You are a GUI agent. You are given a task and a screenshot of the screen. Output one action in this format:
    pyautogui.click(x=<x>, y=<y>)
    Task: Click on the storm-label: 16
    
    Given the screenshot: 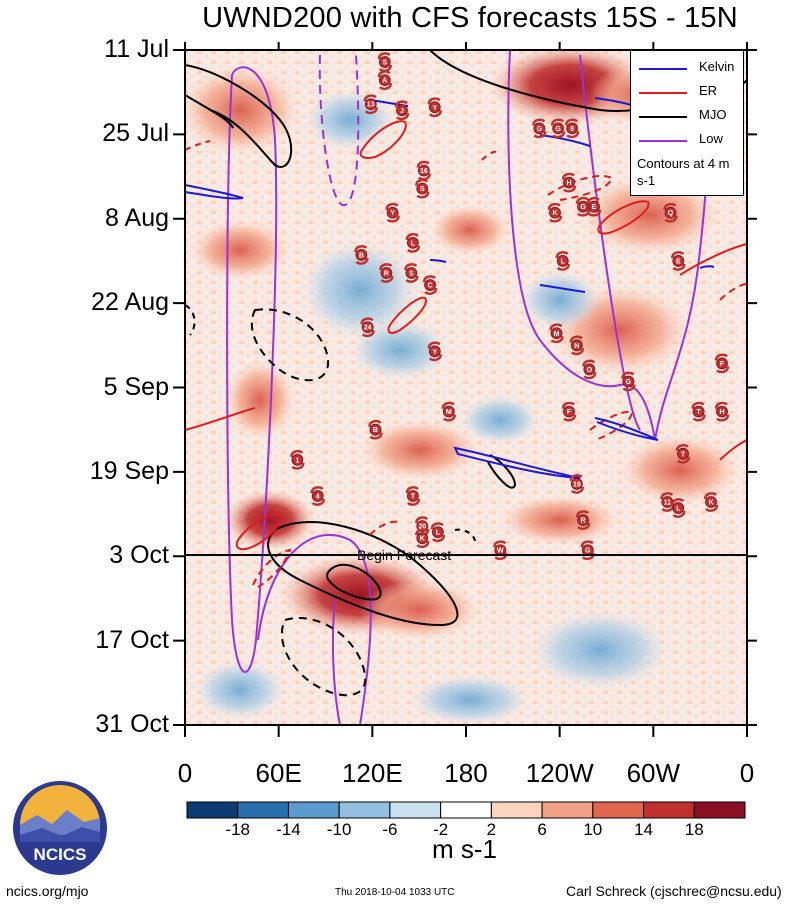 What is the action you would take?
    pyautogui.click(x=424, y=171)
    